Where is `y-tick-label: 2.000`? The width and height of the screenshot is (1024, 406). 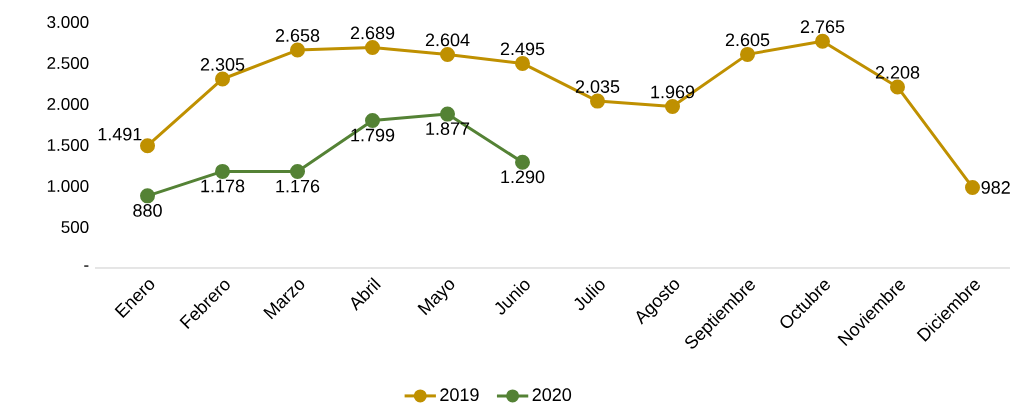 y-tick-label: 2.000 is located at coordinates (68, 104).